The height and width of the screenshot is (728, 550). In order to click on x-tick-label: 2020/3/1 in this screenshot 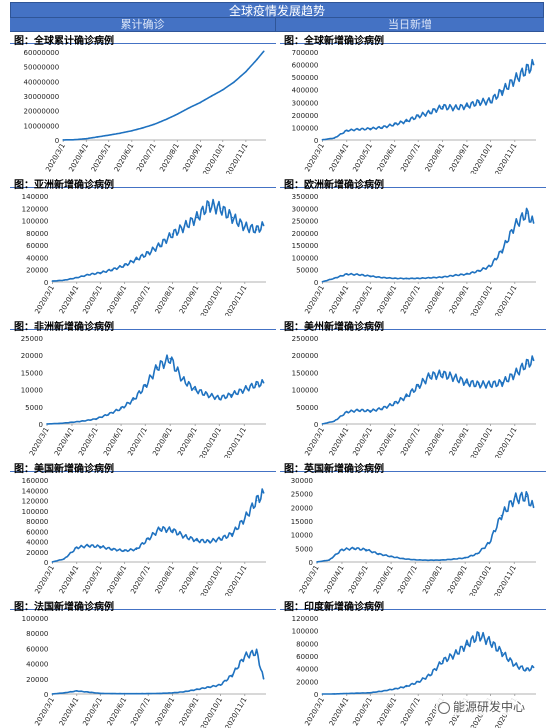, I will do `click(44, 299)`.